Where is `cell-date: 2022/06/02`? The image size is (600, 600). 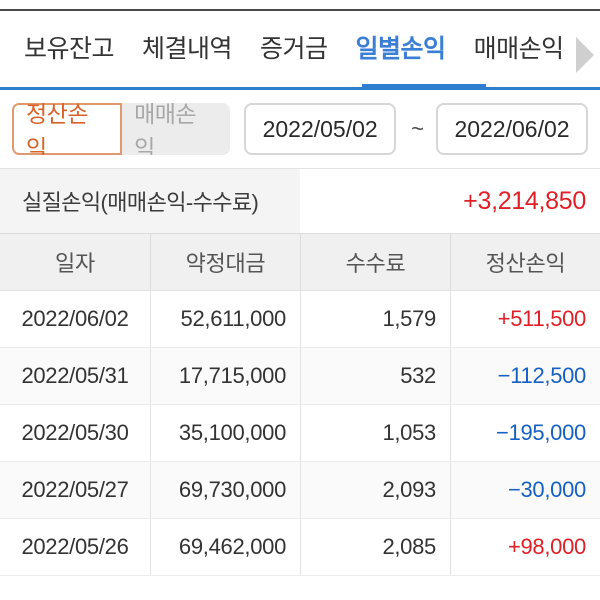 cell-date: 2022/06/02 is located at coordinates (75, 318).